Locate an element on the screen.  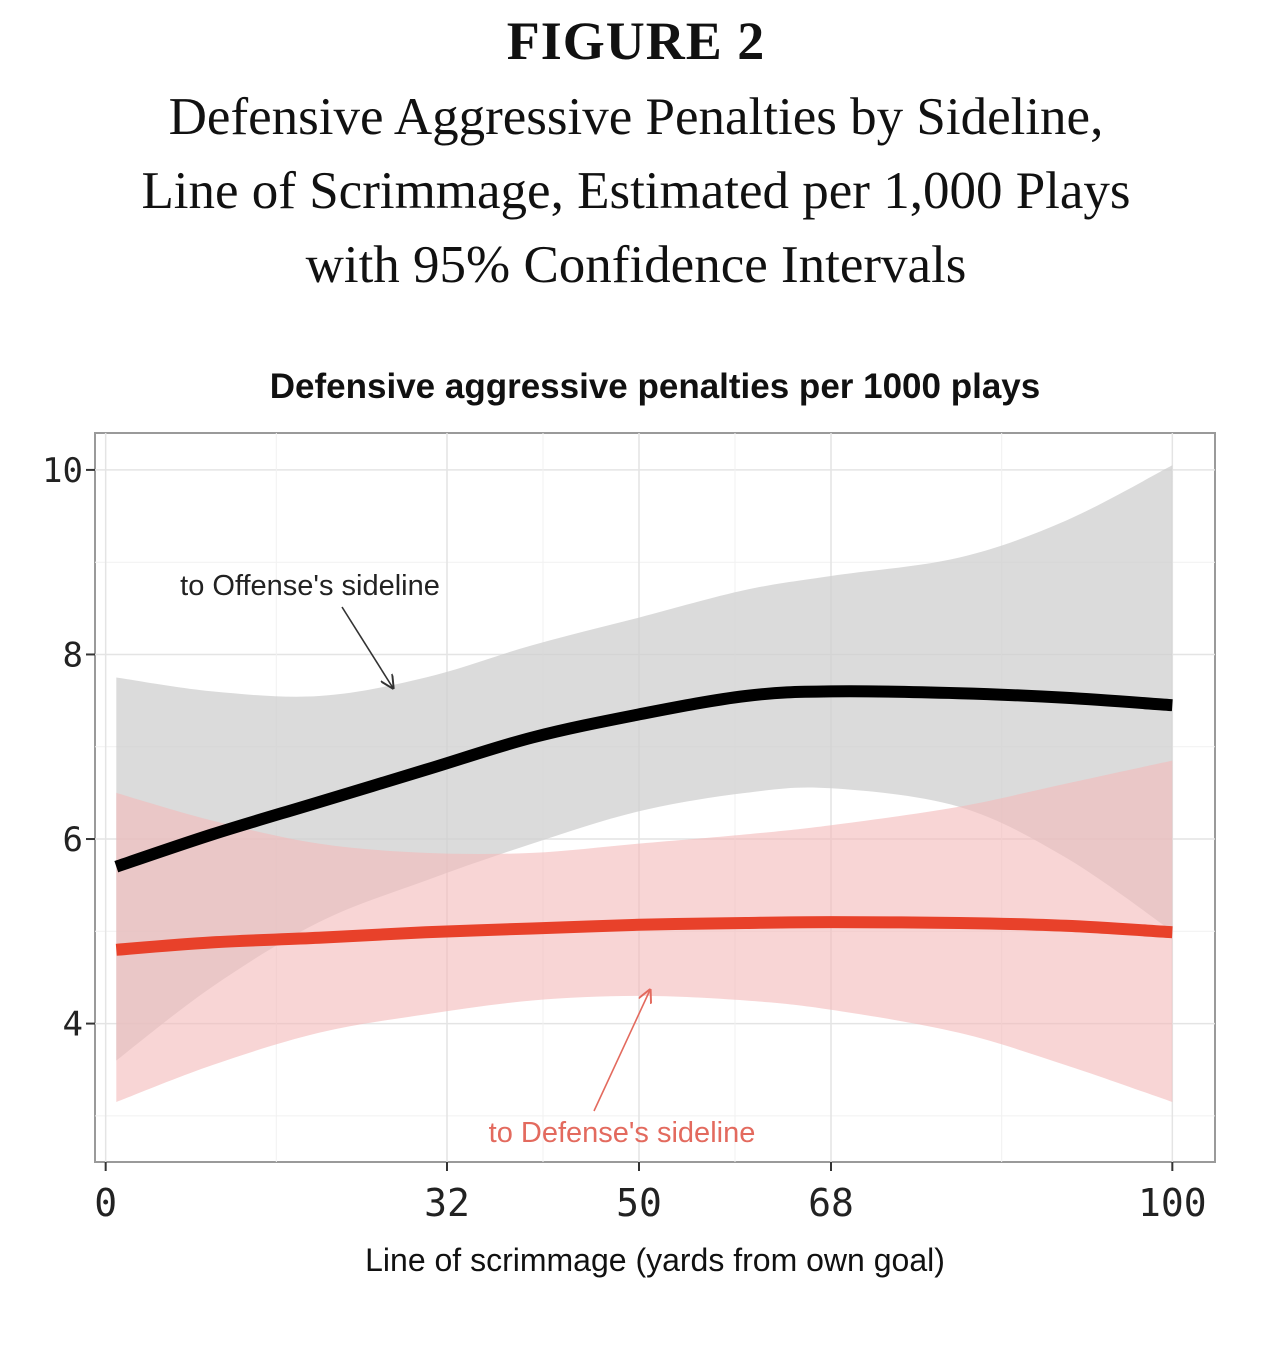
x-axis-label: Line of scrimmage (yards from own goal) is located at coordinates (655, 1260).